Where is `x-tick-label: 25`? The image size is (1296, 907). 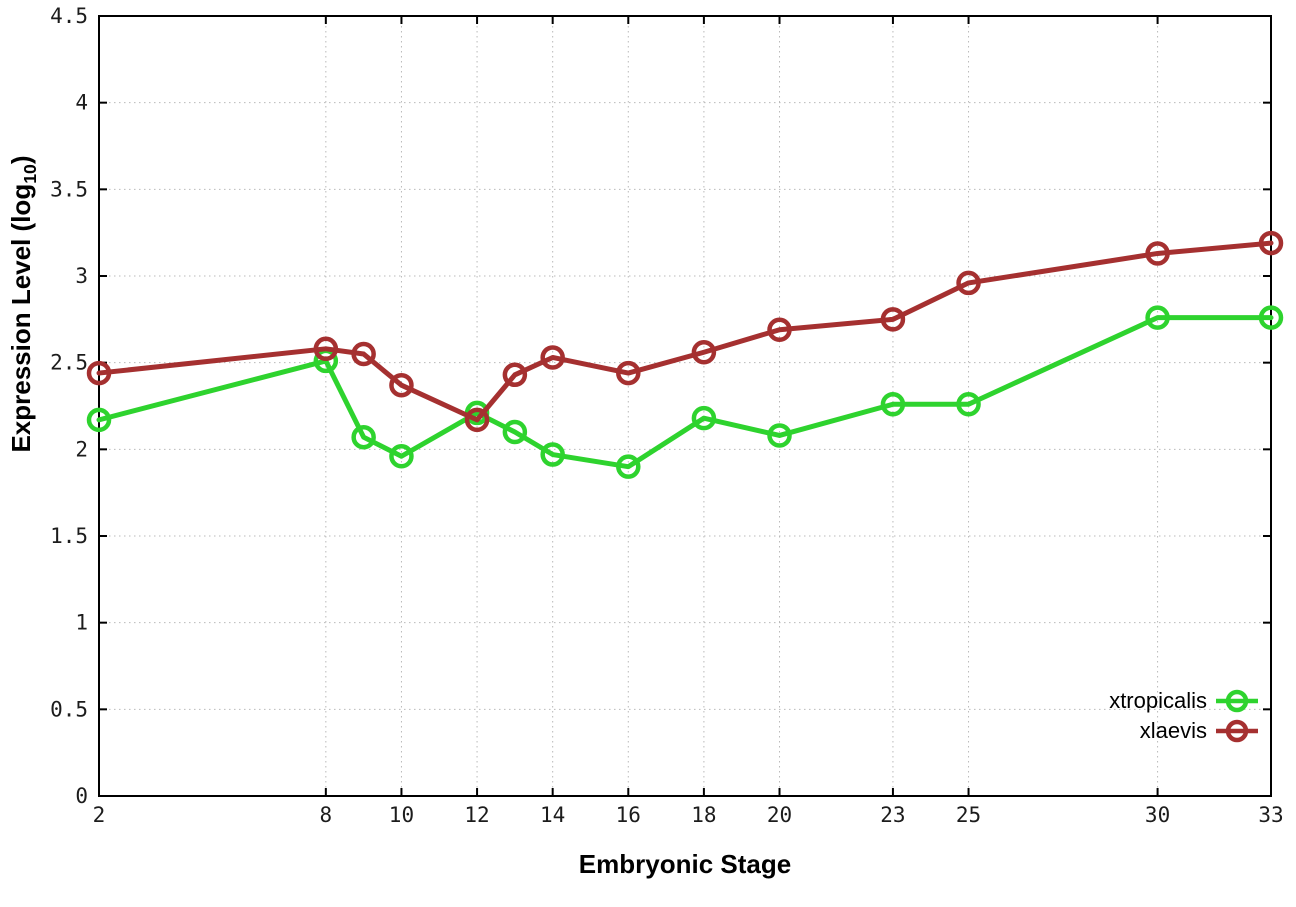 x-tick-label: 25 is located at coordinates (968, 815).